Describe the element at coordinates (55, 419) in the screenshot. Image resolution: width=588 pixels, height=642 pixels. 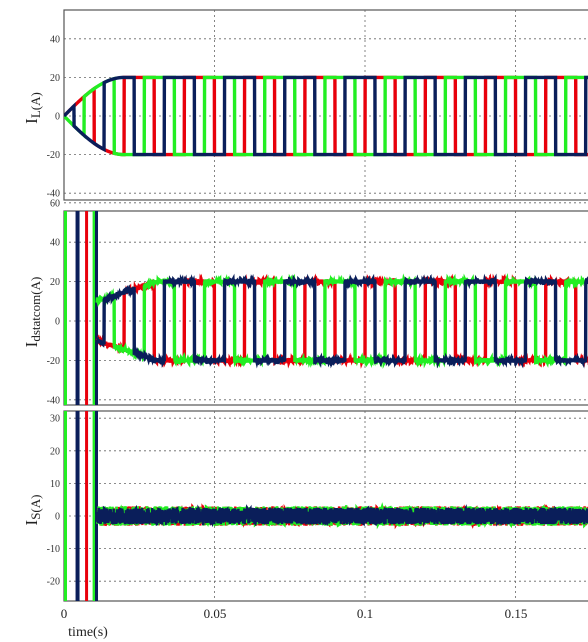
I see `y-tick-label: 30` at that location.